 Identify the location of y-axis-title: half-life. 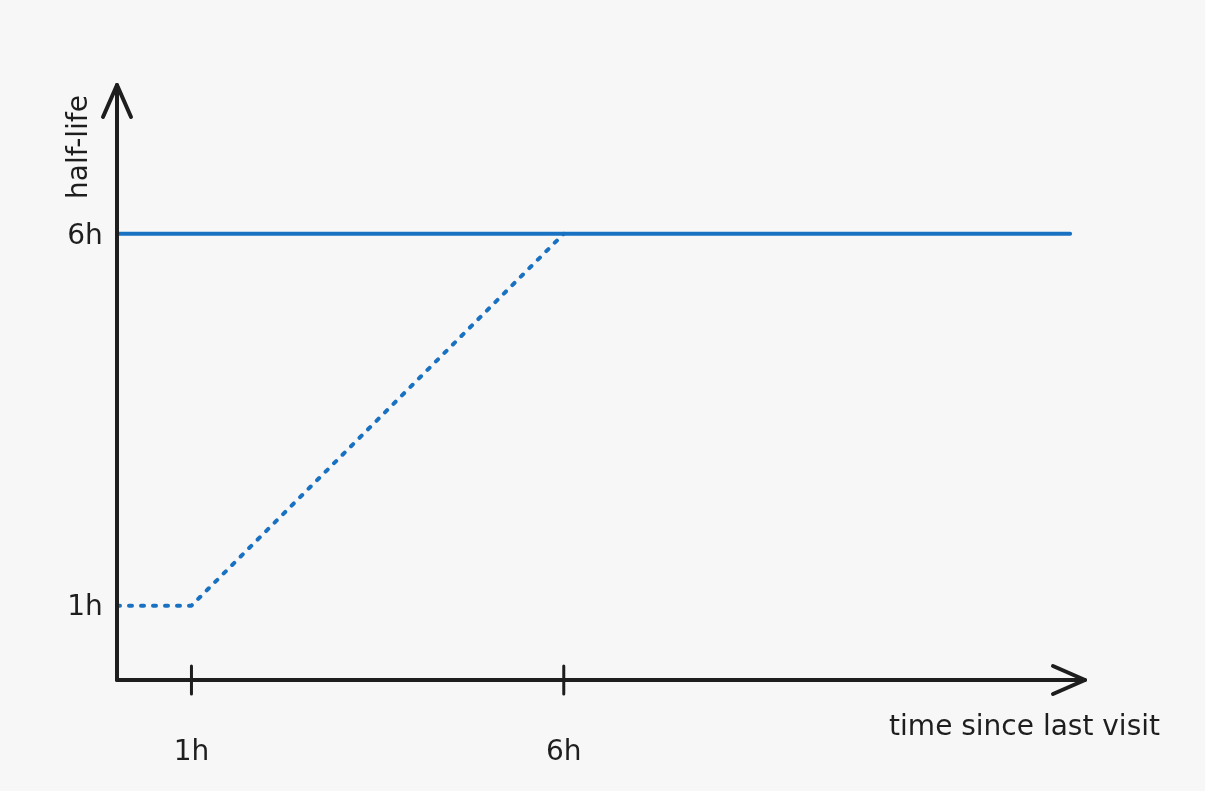
(77, 147).